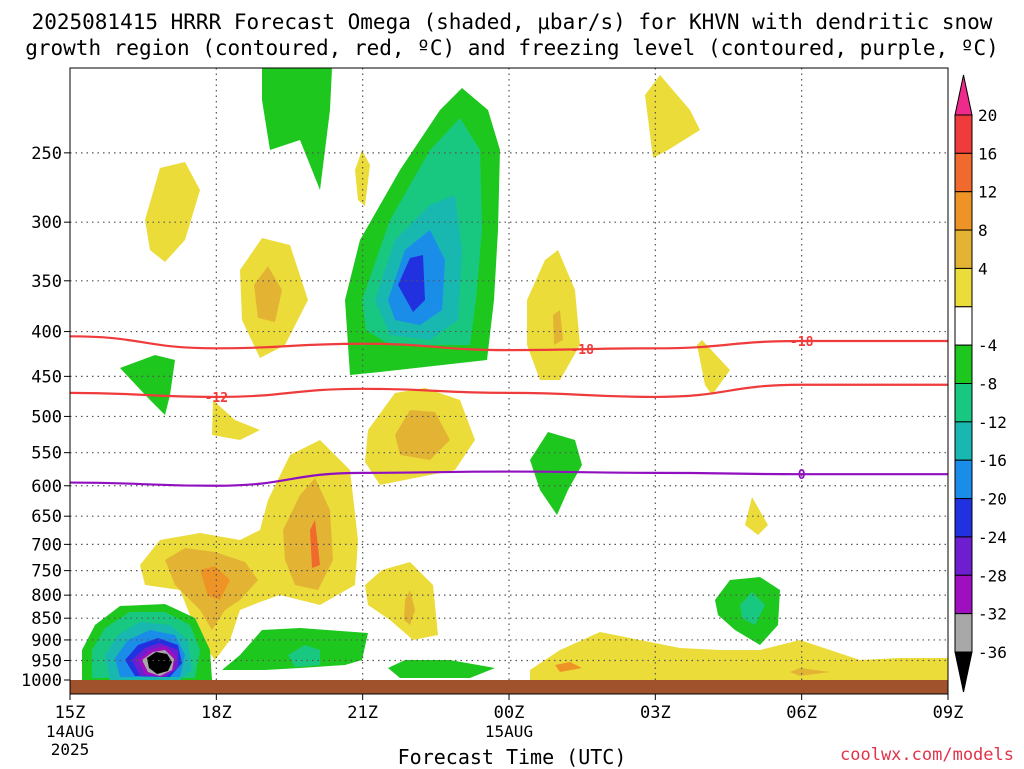 The image size is (1024, 769). I want to click on x-tick-sublabel: 14AUG, so click(70, 731).